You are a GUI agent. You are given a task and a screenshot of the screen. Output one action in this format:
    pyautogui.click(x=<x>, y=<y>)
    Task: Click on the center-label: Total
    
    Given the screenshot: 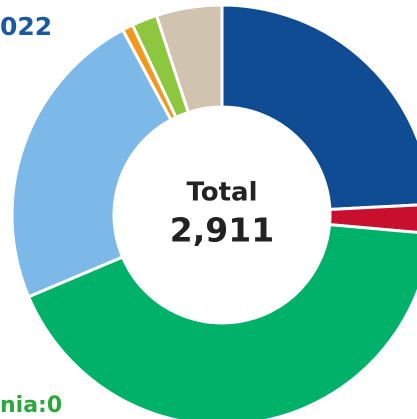 What is the action you would take?
    pyautogui.click(x=221, y=193)
    